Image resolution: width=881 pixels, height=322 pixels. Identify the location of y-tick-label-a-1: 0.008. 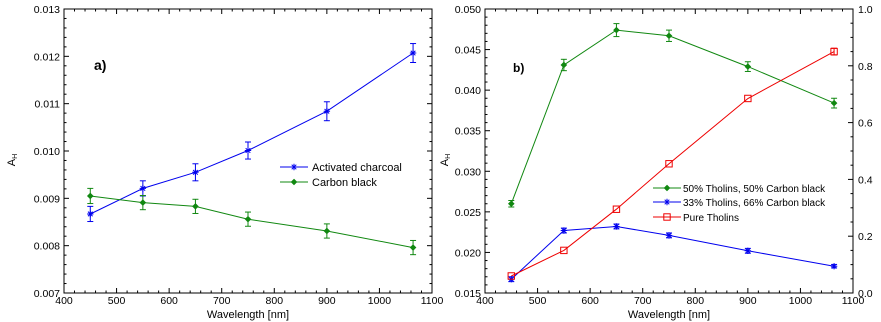
(47, 247).